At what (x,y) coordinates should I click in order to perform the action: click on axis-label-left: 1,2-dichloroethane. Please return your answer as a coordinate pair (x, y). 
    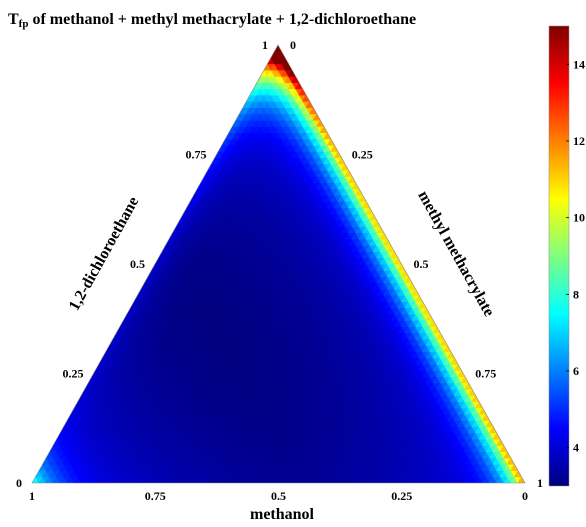
    Looking at the image, I should click on (104, 254).